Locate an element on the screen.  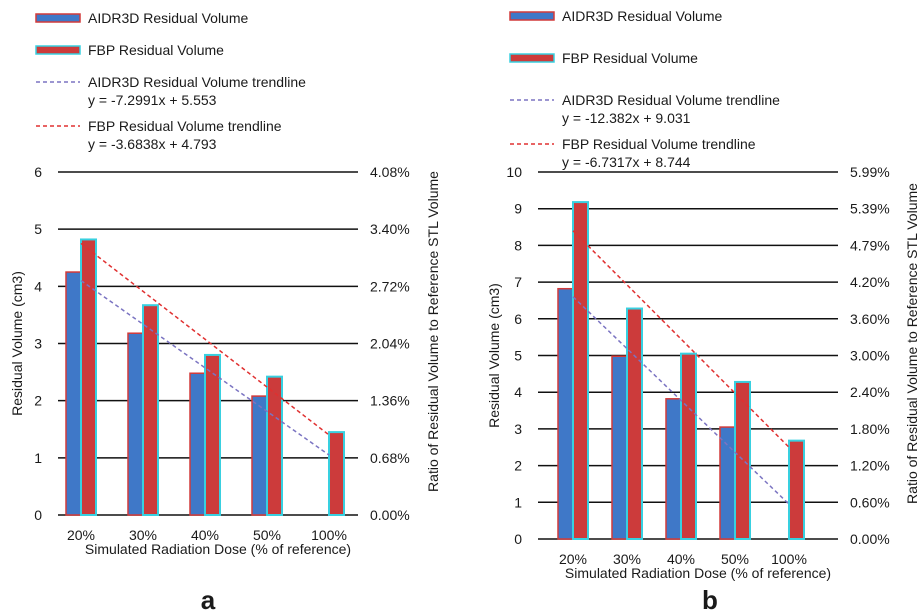
panel-label: b is located at coordinates (710, 600).